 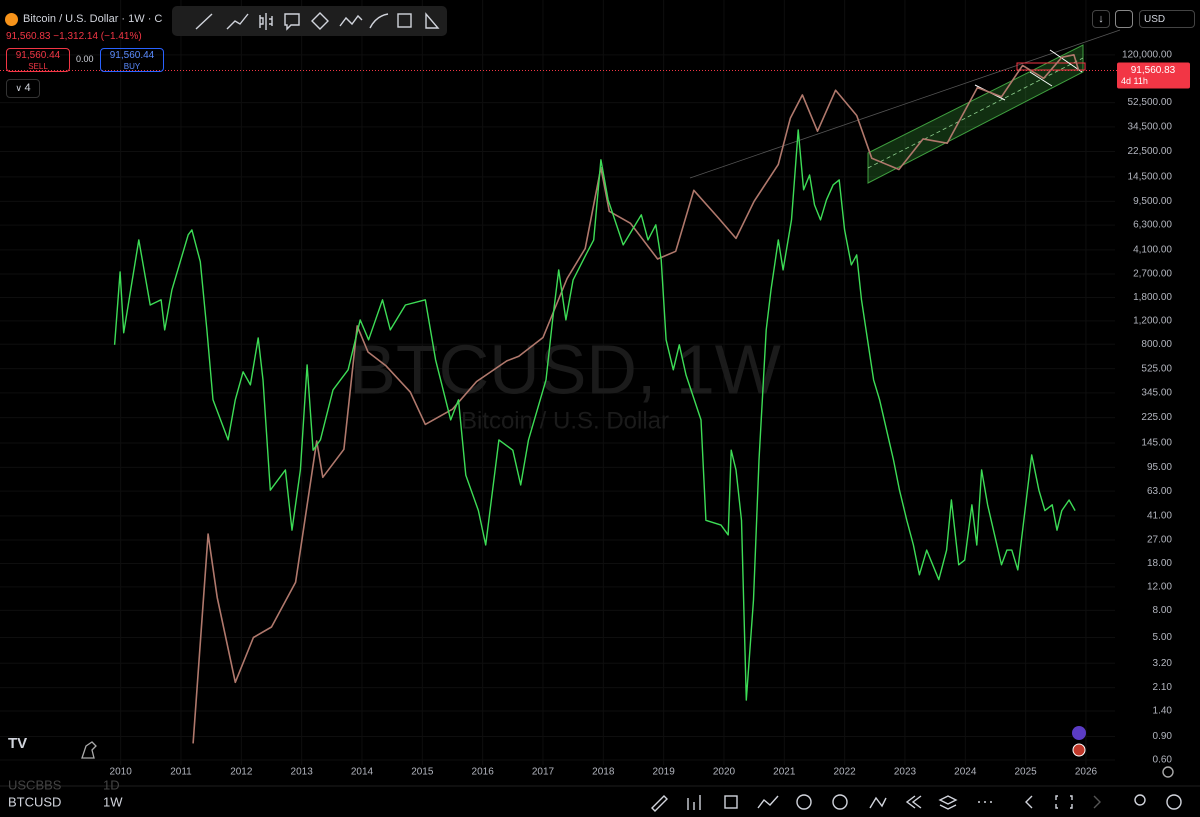 What do you see at coordinates (784, 772) in the screenshot?
I see `x-tick-label: 2021` at bounding box center [784, 772].